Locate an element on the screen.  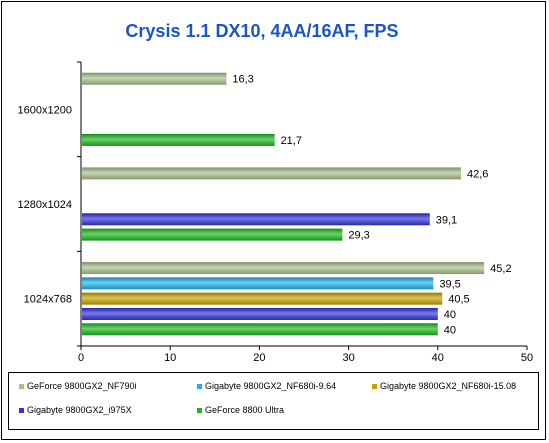
legend-item: GeForce 8800 Ultra is located at coordinates (240, 410).